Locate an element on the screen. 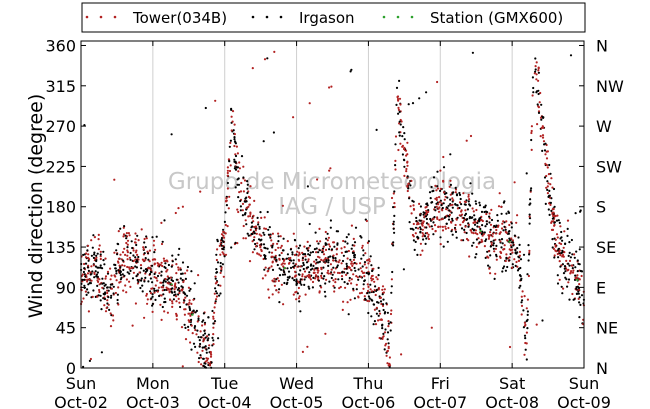 This screenshot has width=650, height=409. y-tick-label-compass: NW is located at coordinates (610, 86).